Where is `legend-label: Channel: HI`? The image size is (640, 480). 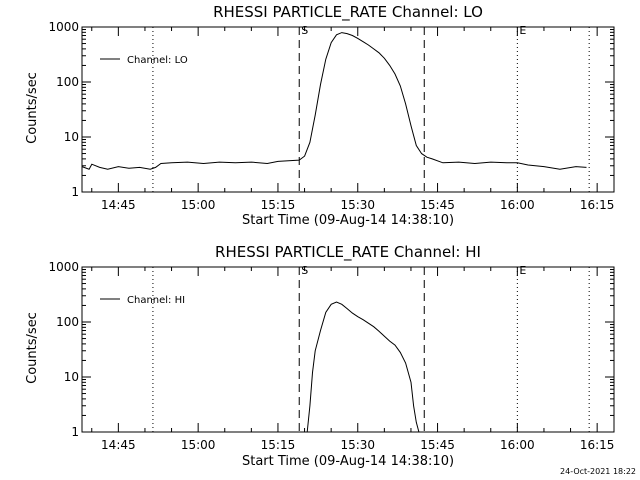
legend-label: Channel: HI is located at coordinates (156, 300).